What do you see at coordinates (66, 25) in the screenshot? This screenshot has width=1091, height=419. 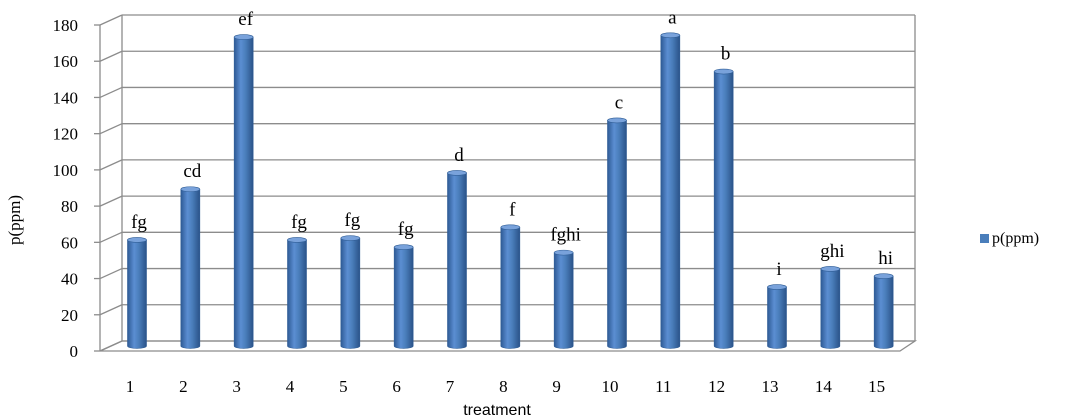 I see `y-tick-label: 180` at bounding box center [66, 25].